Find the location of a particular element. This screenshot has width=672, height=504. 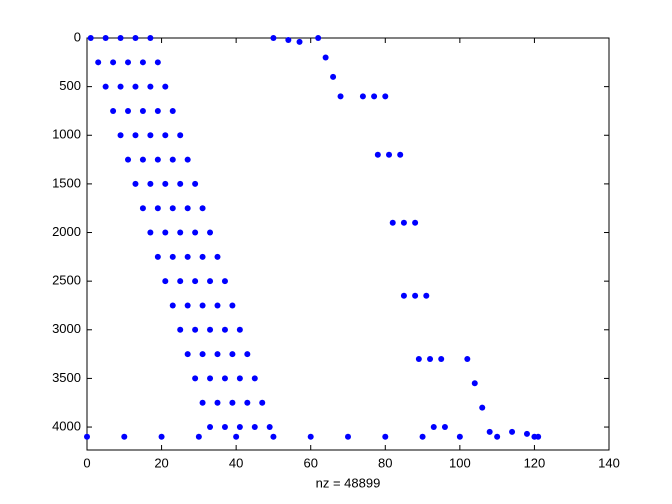

y-tick-label: 0 is located at coordinates (77, 36).